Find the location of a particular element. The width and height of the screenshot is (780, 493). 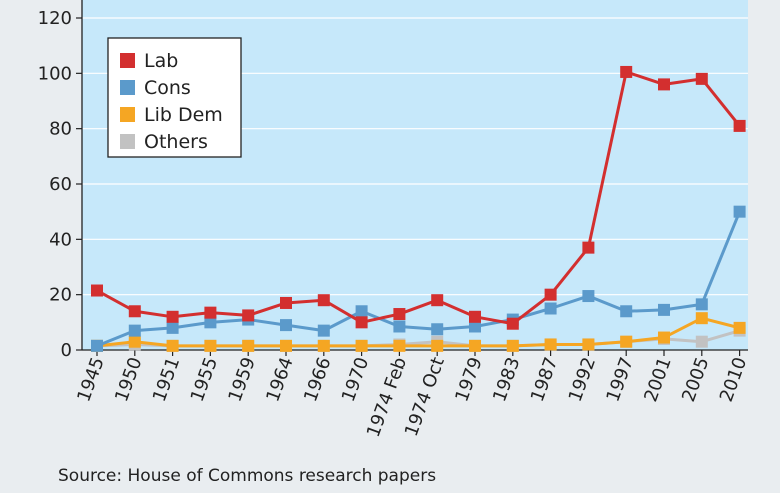

legend-item: Cons is located at coordinates (155, 88).